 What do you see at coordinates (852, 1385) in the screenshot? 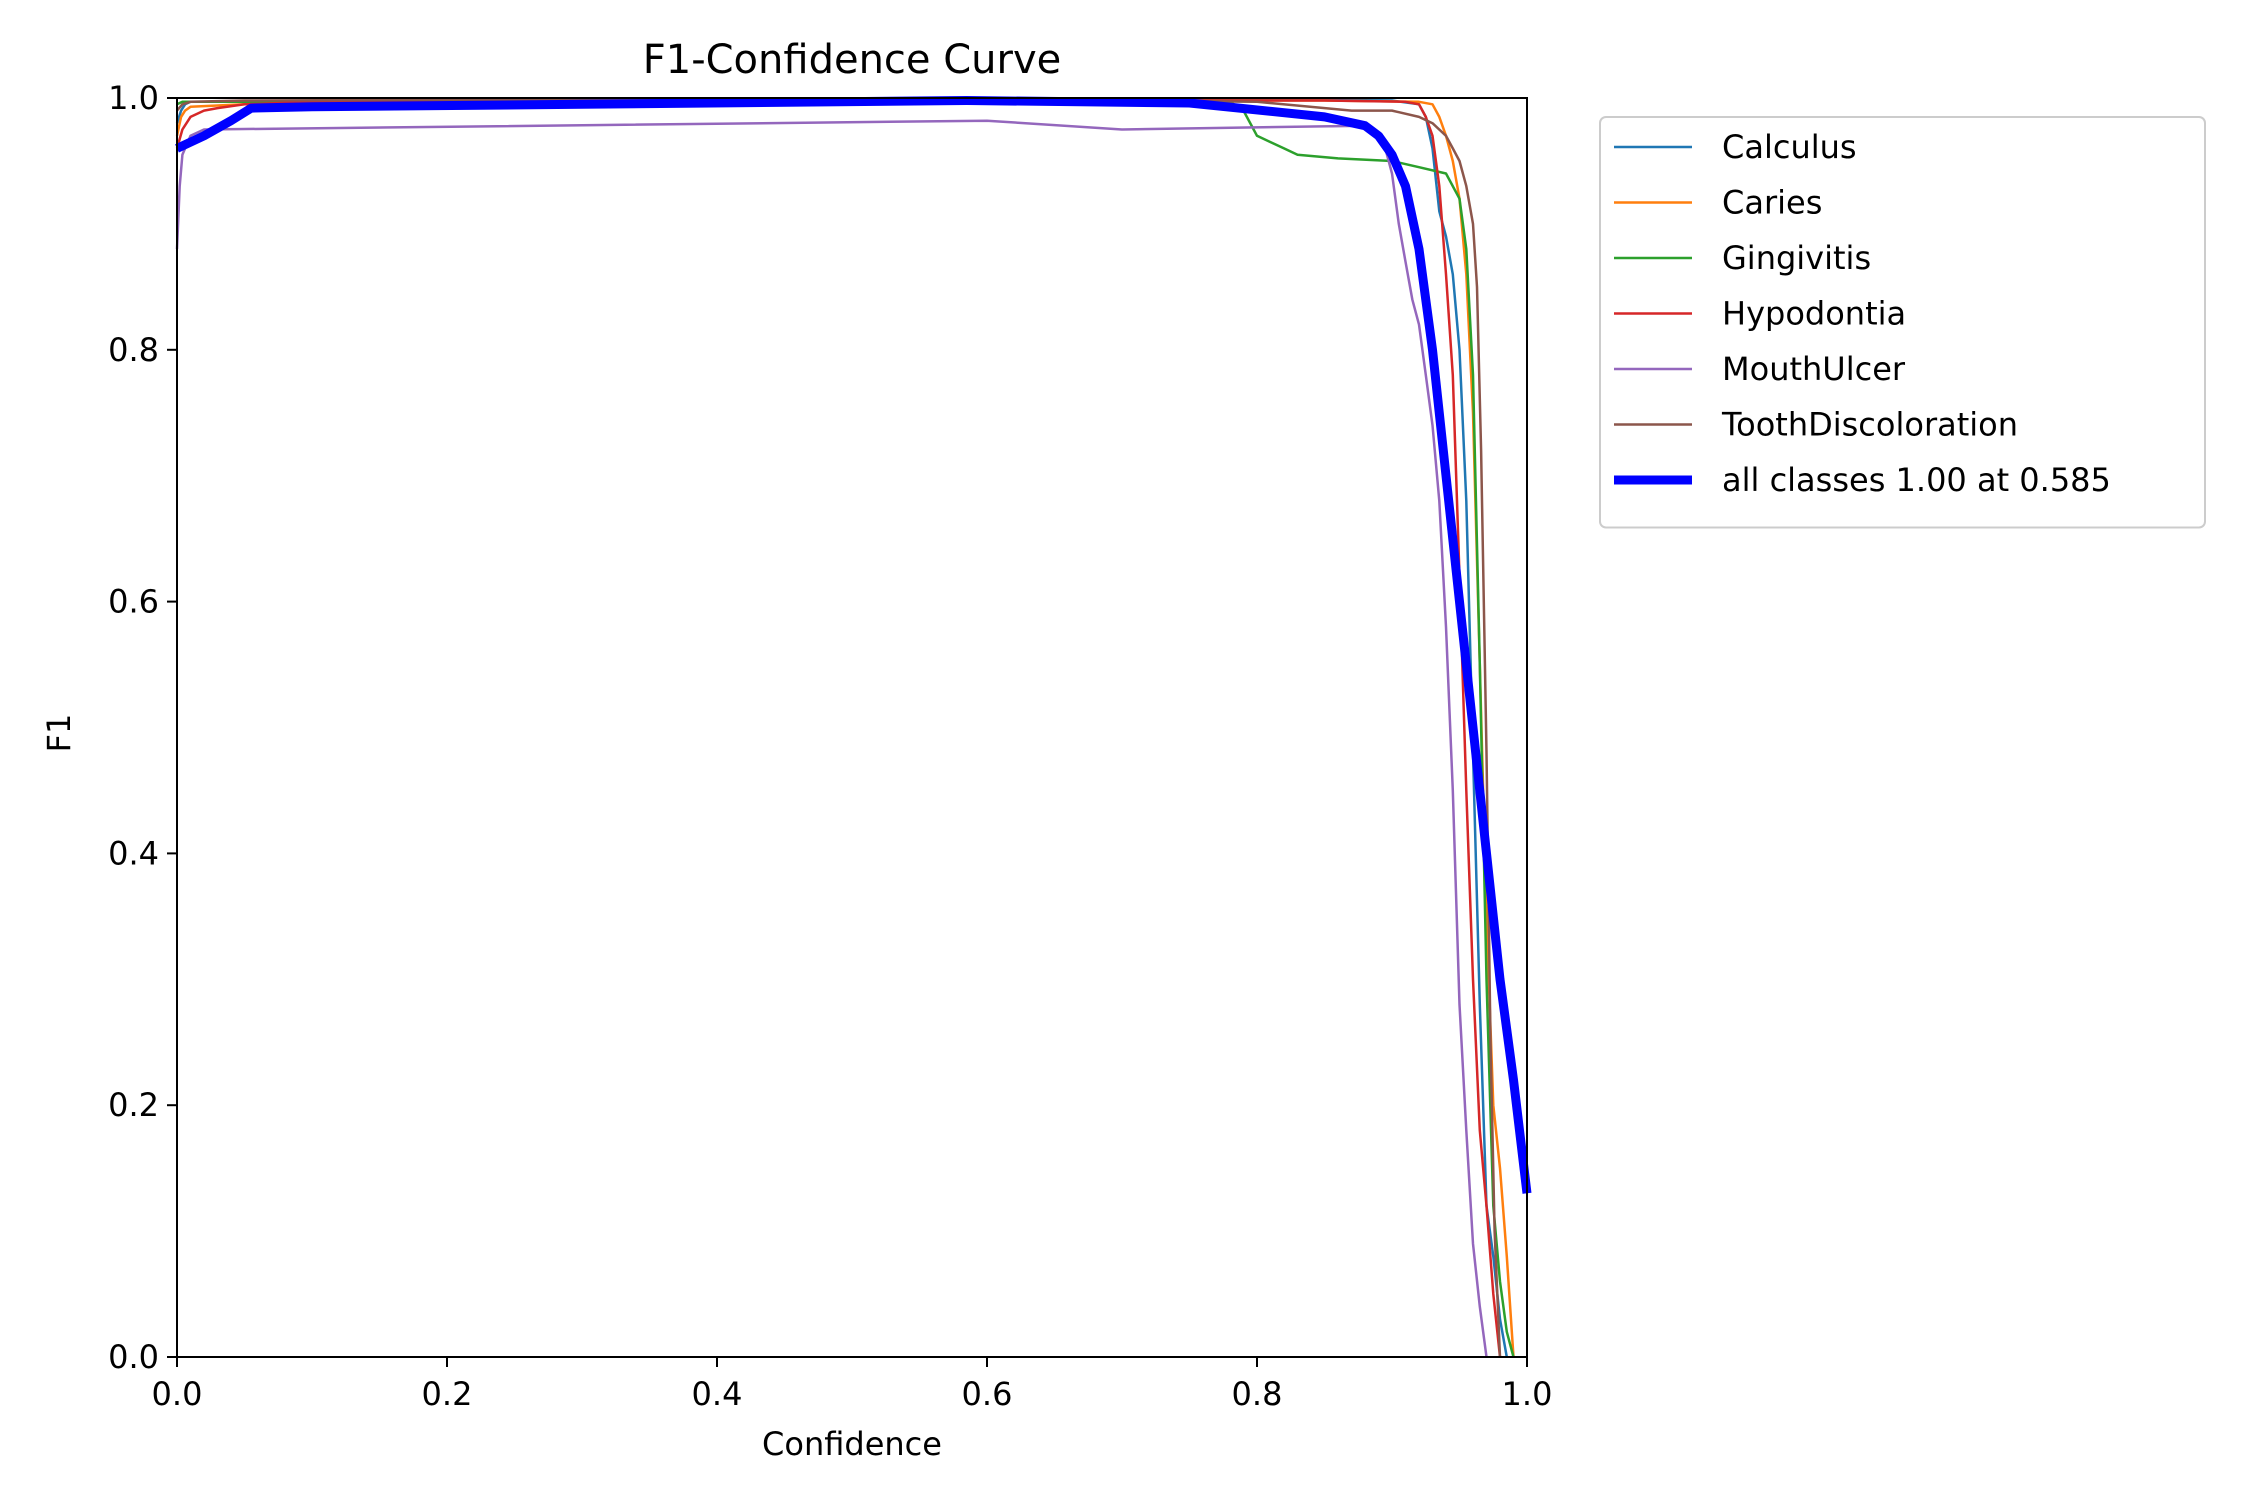
I see `x-axis: 0.0 0.2 0.4 0.6 0.8 1.0` at bounding box center [852, 1385].